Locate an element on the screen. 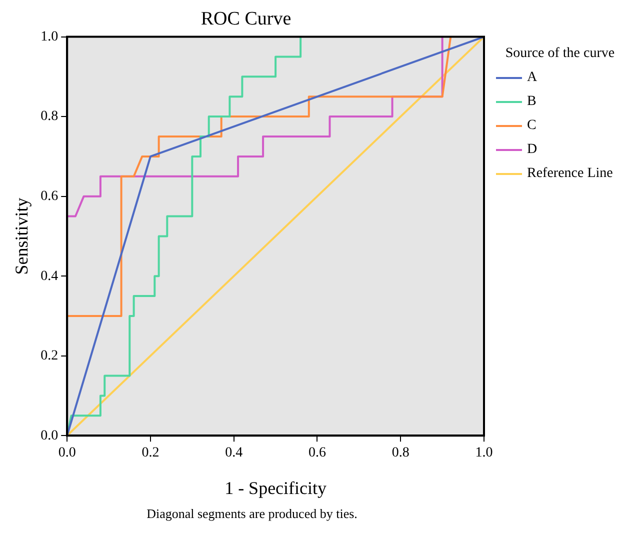 Image resolution: width=632 pixels, height=540 pixels. y-tick-label: 0.8 is located at coordinates (49, 116).